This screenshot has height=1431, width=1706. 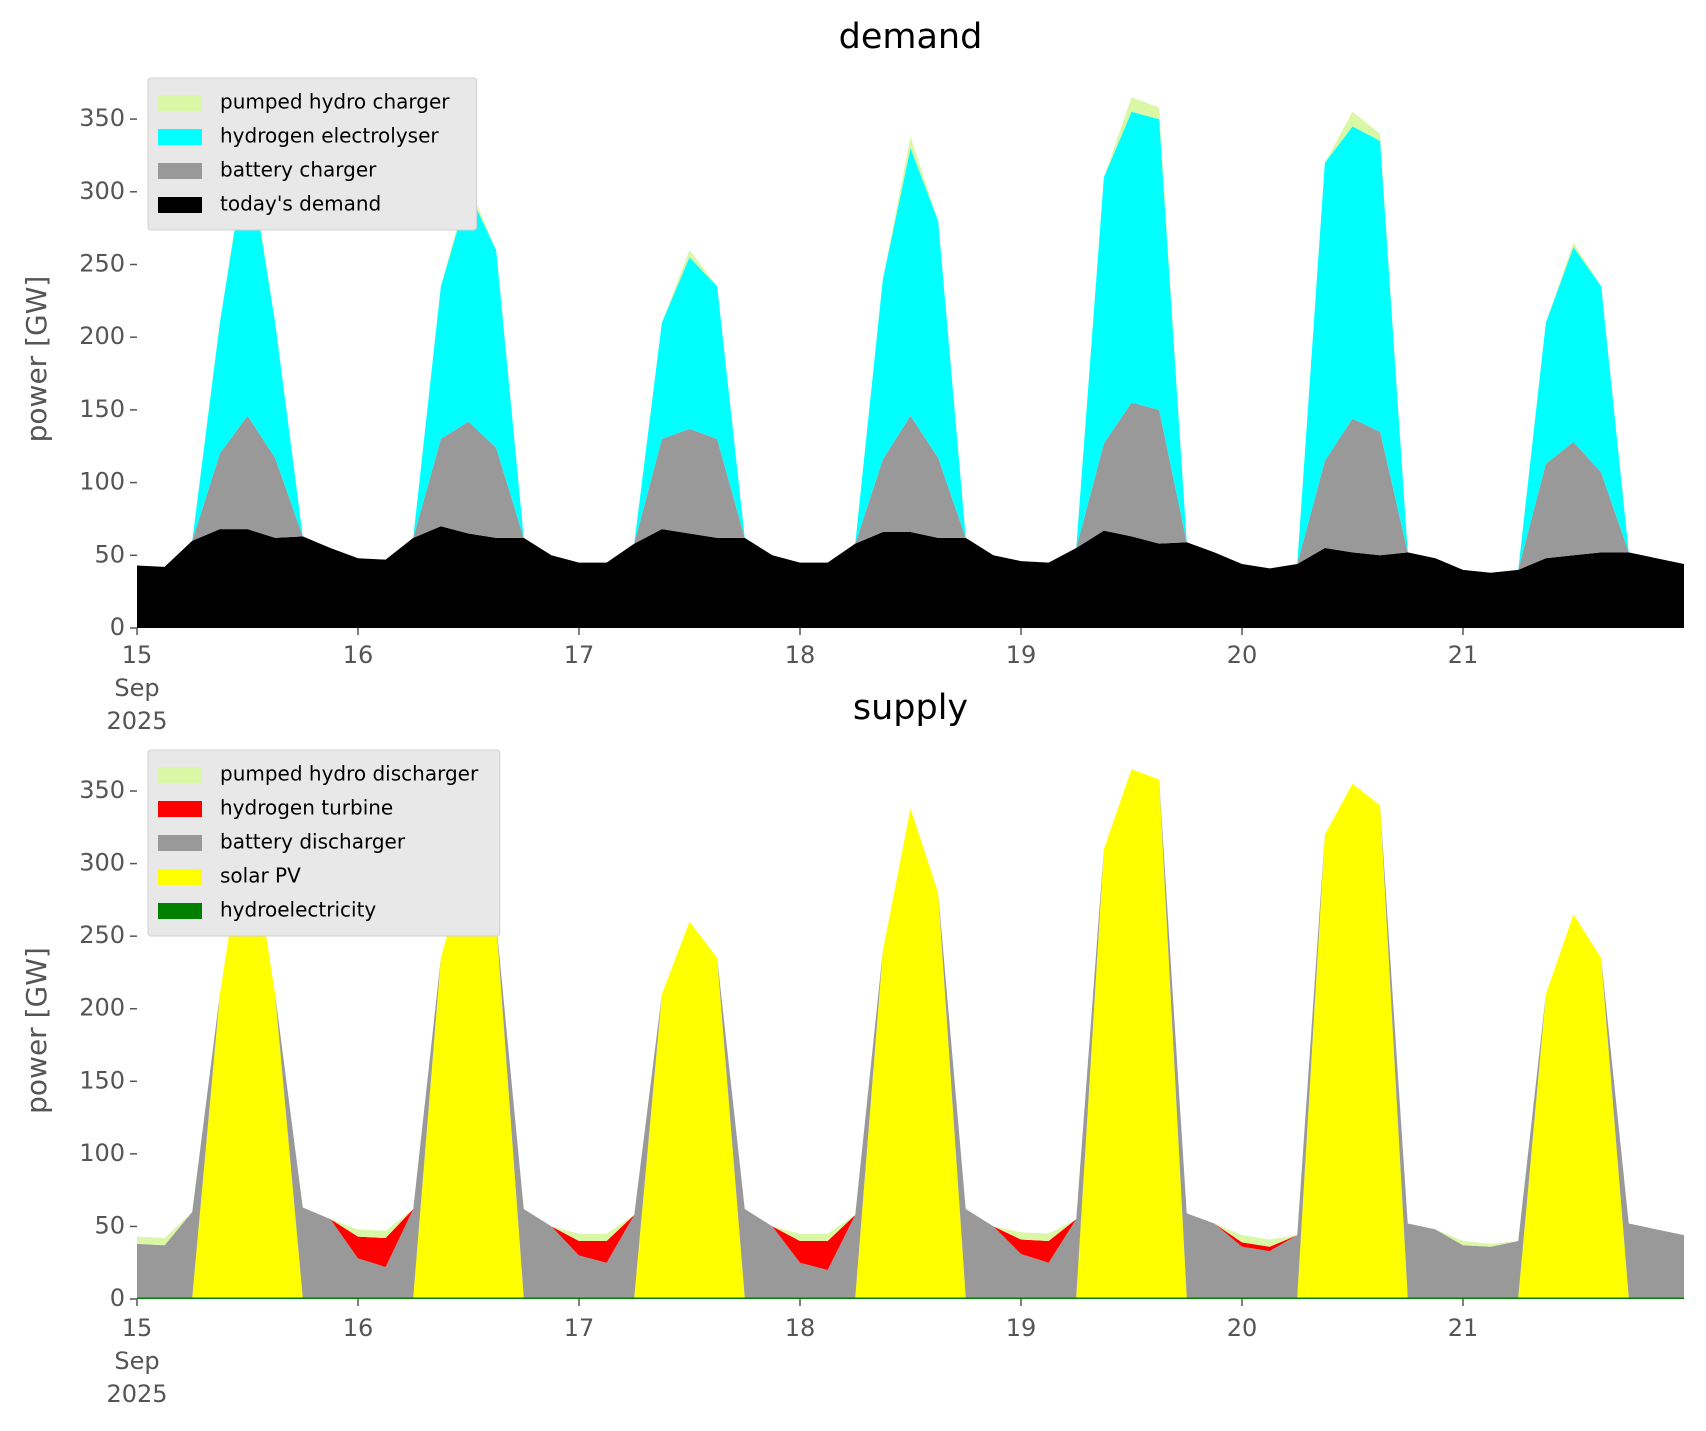 What do you see at coordinates (300, 204) in the screenshot?
I see `legend-label: today's demand` at bounding box center [300, 204].